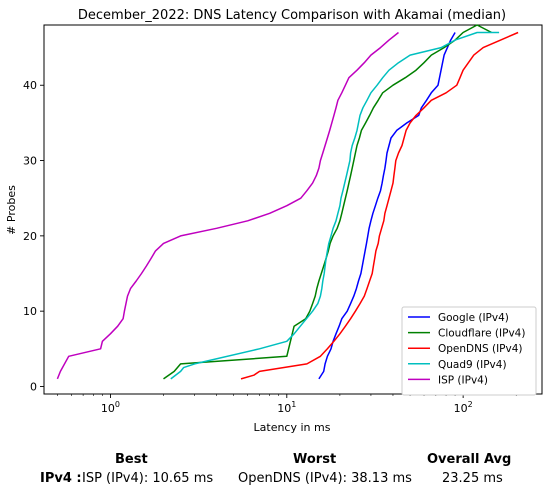 The height and width of the screenshot is (496, 548). Describe the element at coordinates (472, 365) in the screenshot. I see `legend-label-3: Quad9 (IPv4)` at that location.